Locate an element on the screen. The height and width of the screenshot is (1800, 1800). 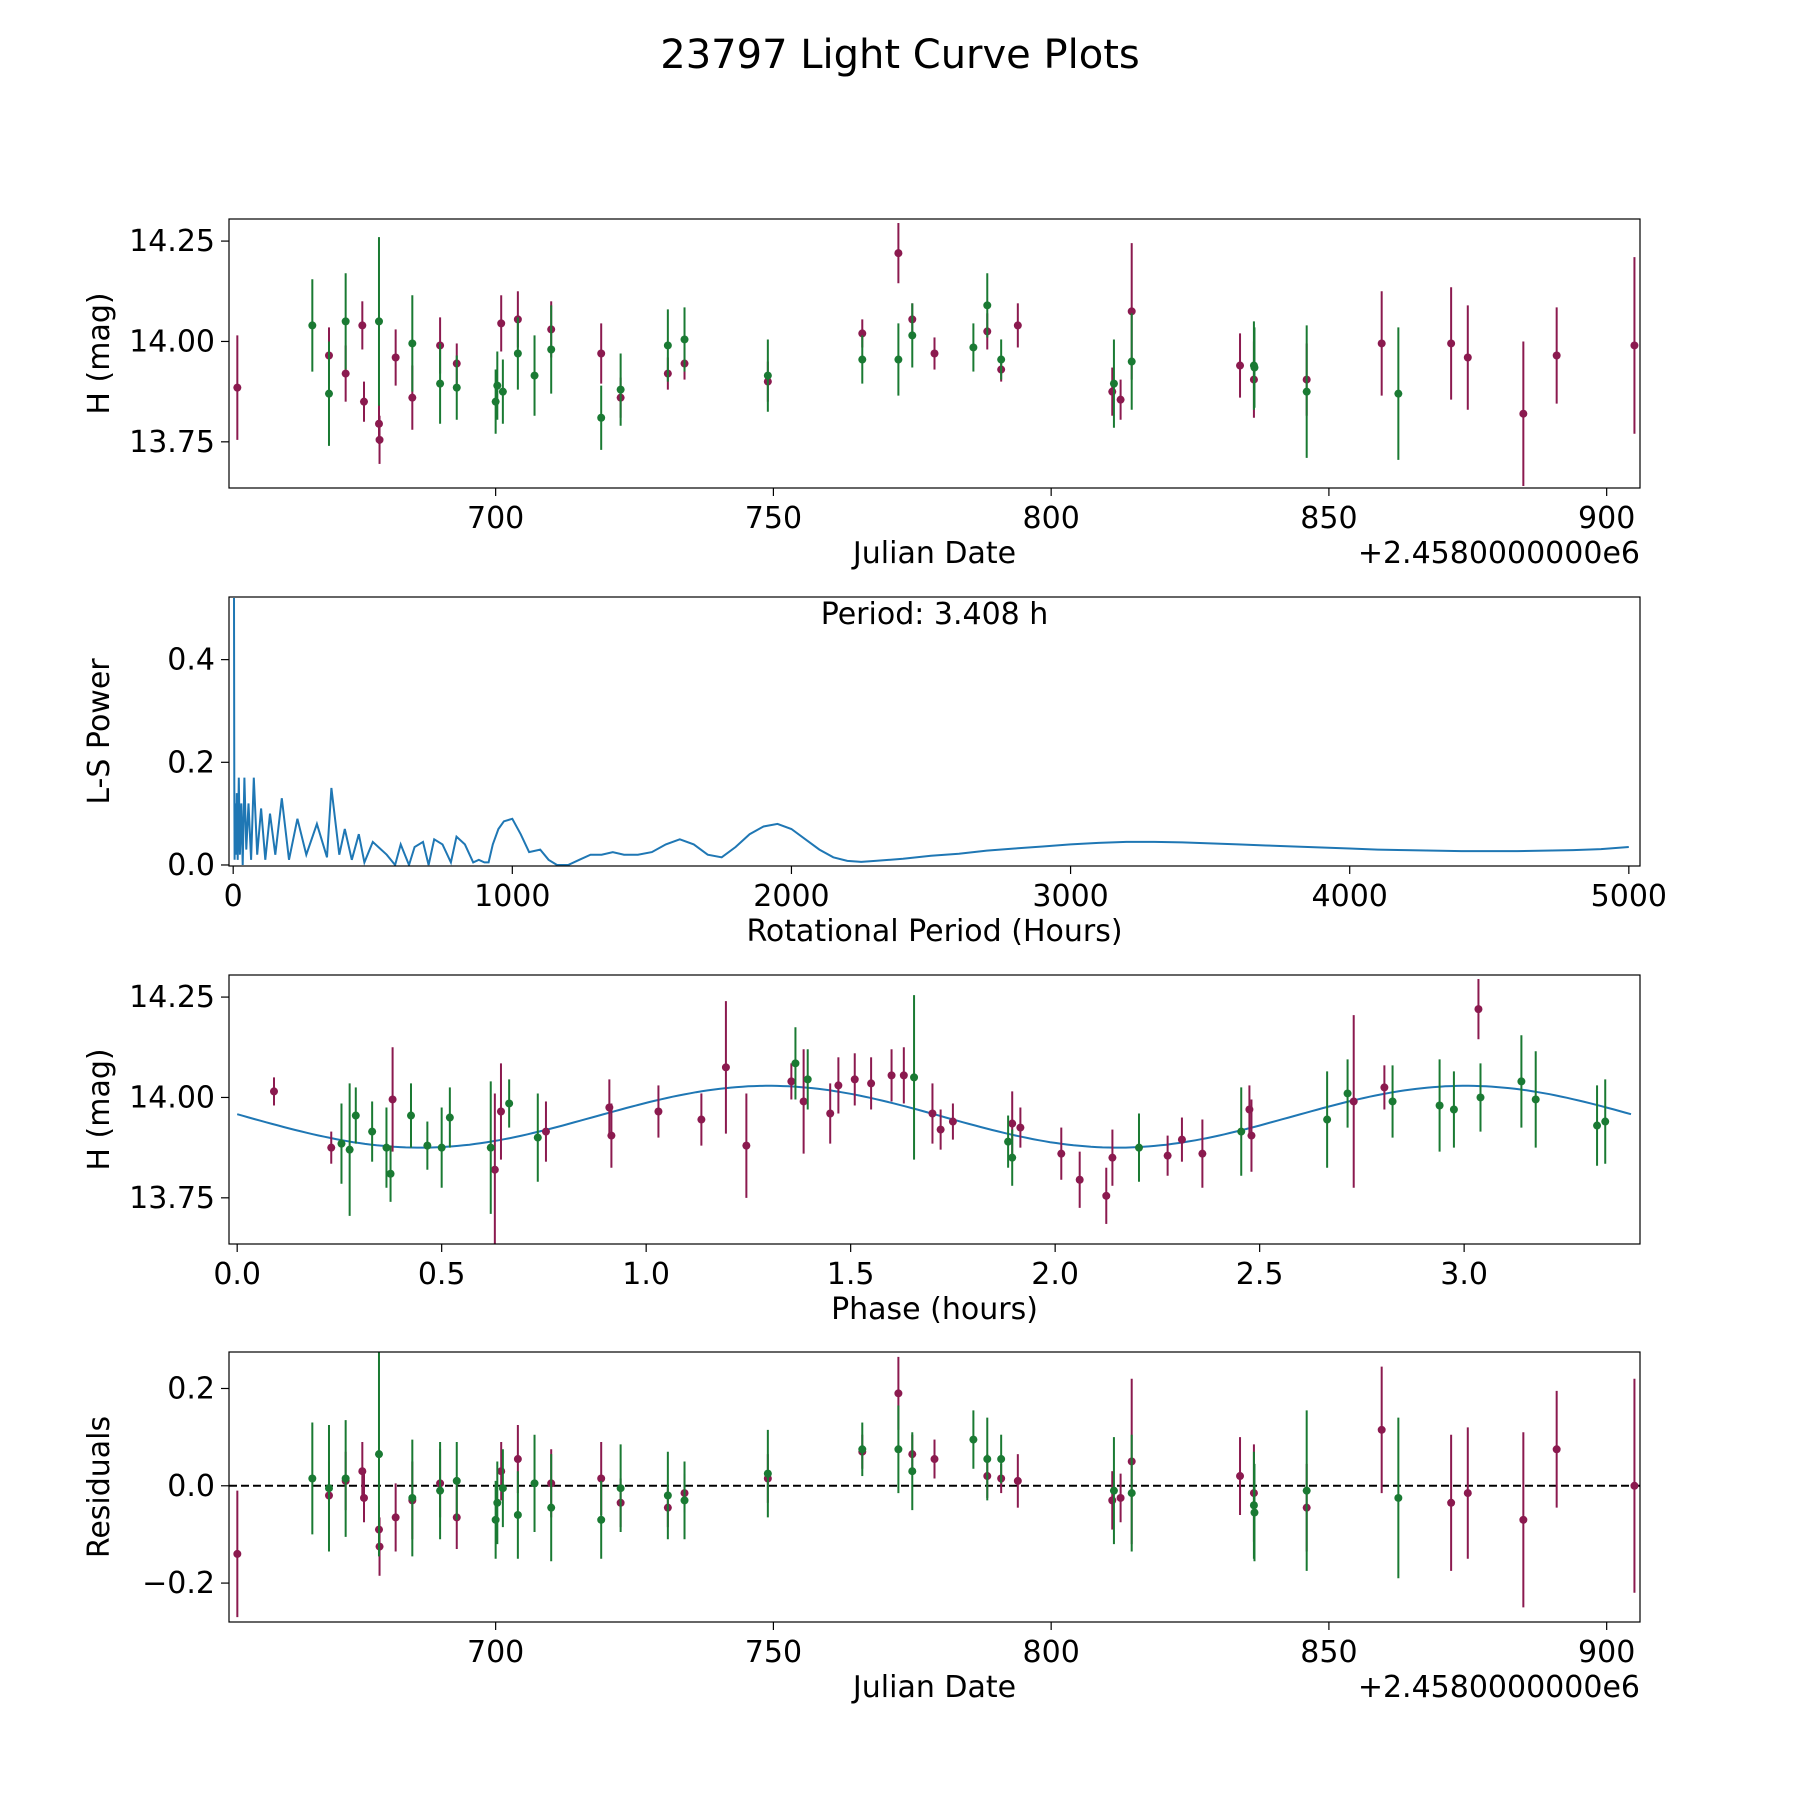
lightcurve-plot-area is located at coordinates (936, 354).